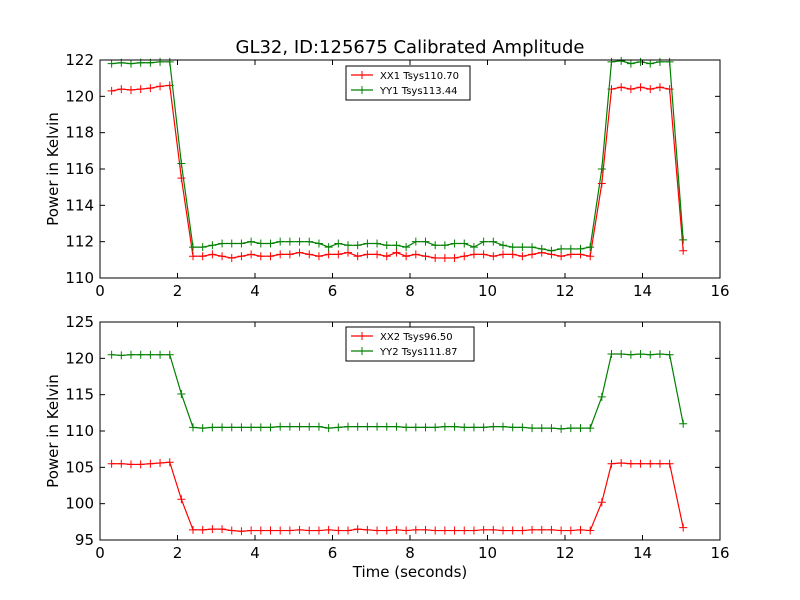  What do you see at coordinates (100, 291) in the screenshot?
I see `x-tick-label: 0` at bounding box center [100, 291].